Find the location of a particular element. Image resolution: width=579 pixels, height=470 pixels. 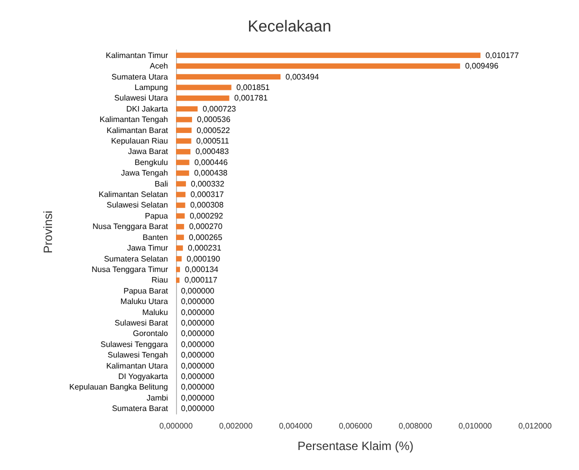

data-label: 0,000511 is located at coordinates (213, 141).